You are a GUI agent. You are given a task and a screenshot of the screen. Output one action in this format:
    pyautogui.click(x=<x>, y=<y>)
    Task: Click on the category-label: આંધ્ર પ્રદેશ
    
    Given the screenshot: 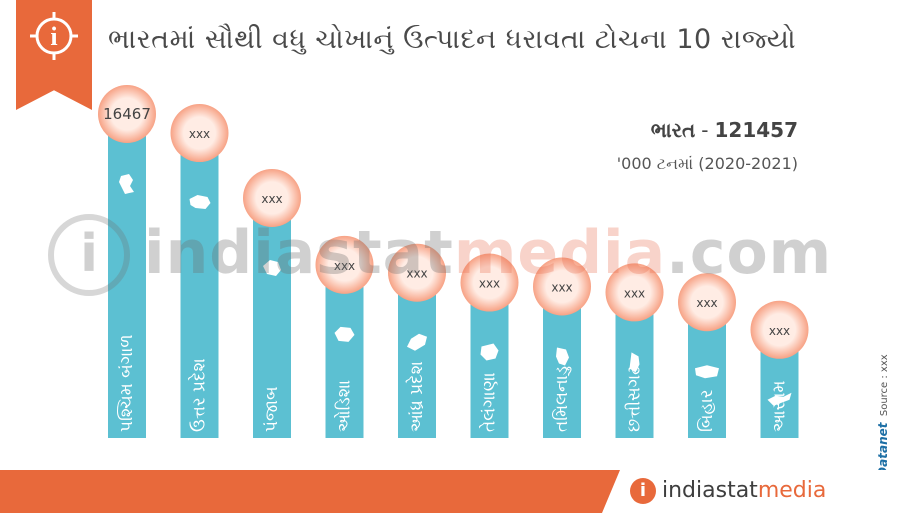 What is the action you would take?
    pyautogui.click(x=416, y=396)
    